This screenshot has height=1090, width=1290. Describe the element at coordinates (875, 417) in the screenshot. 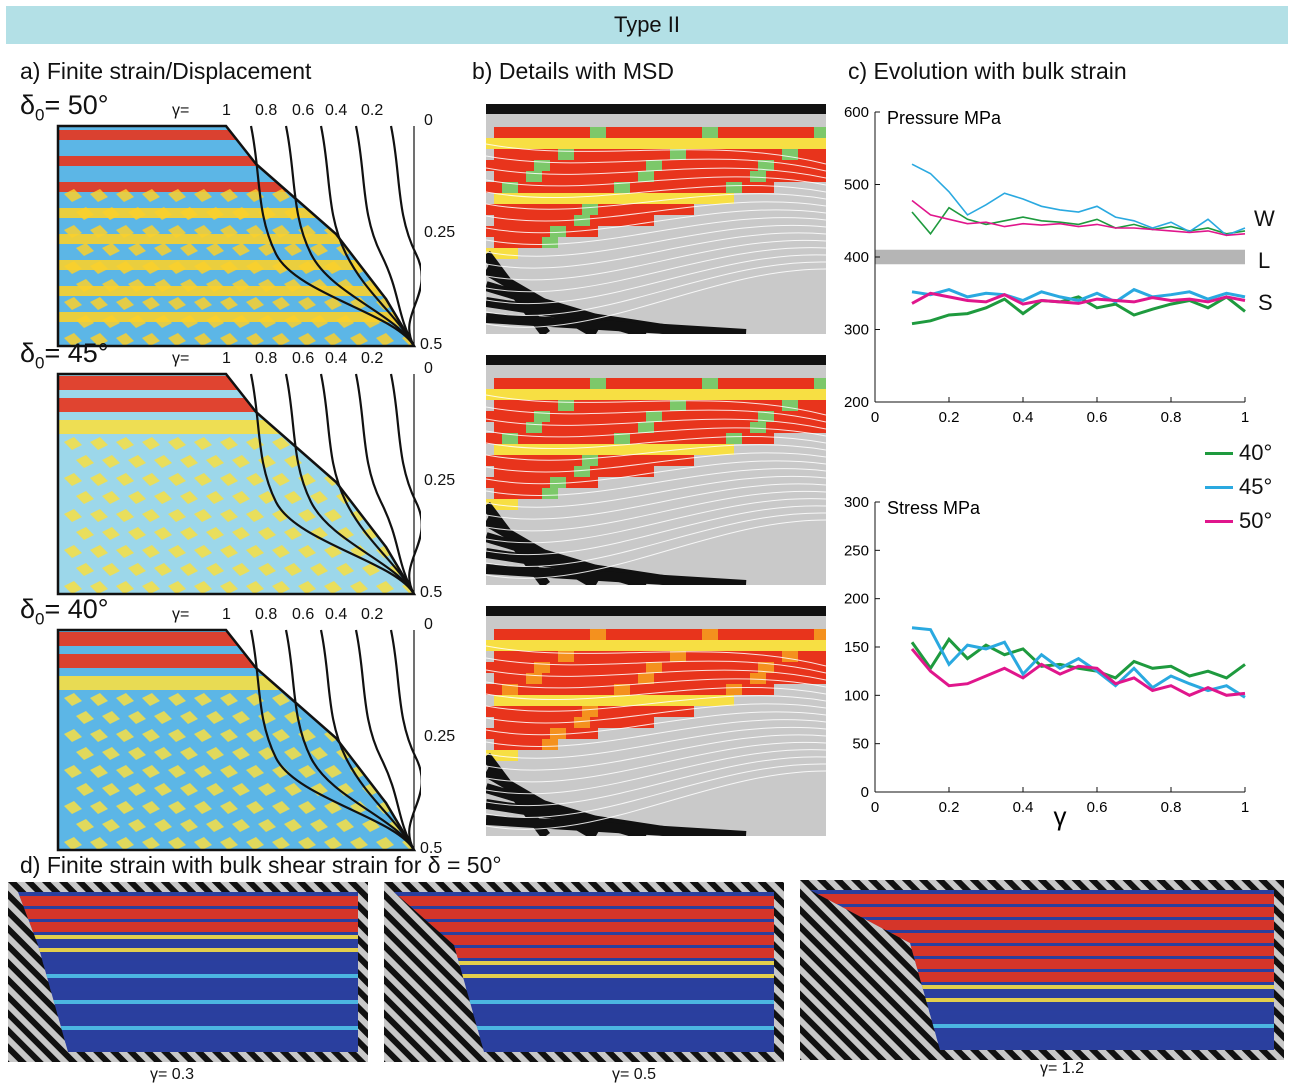

I see `x-tick-label: 0` at that location.